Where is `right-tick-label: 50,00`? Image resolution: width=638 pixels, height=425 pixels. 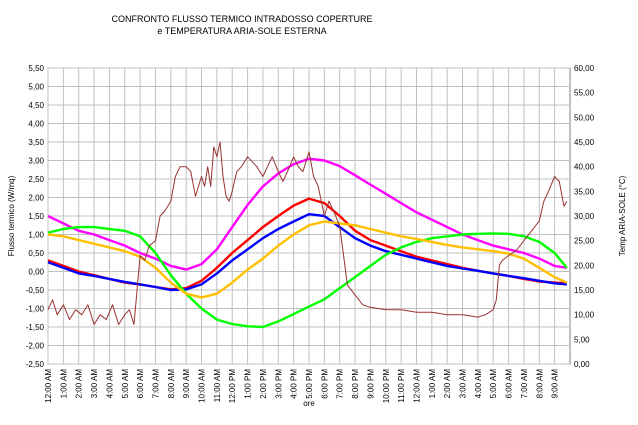 right-tick-label: 50,00 is located at coordinates (584, 117).